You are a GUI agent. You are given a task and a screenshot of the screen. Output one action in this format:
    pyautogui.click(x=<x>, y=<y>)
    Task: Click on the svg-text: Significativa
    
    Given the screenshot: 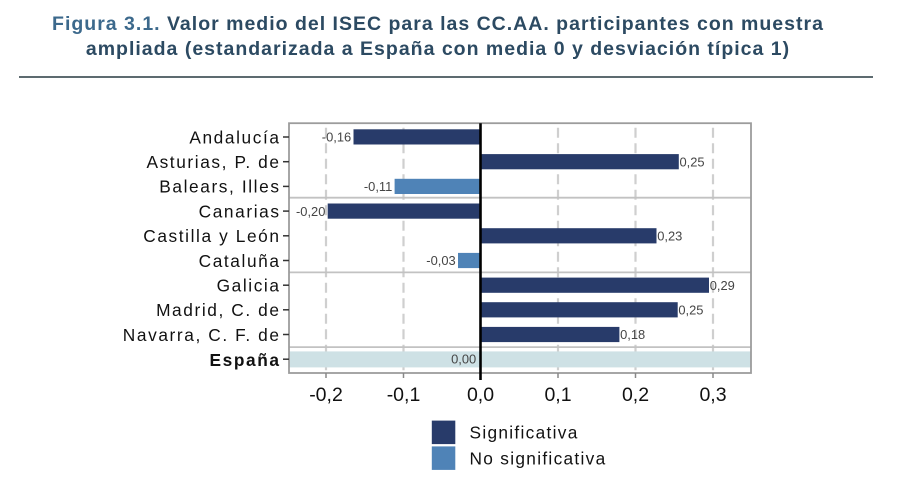 What is the action you would take?
    pyautogui.click(x=524, y=433)
    